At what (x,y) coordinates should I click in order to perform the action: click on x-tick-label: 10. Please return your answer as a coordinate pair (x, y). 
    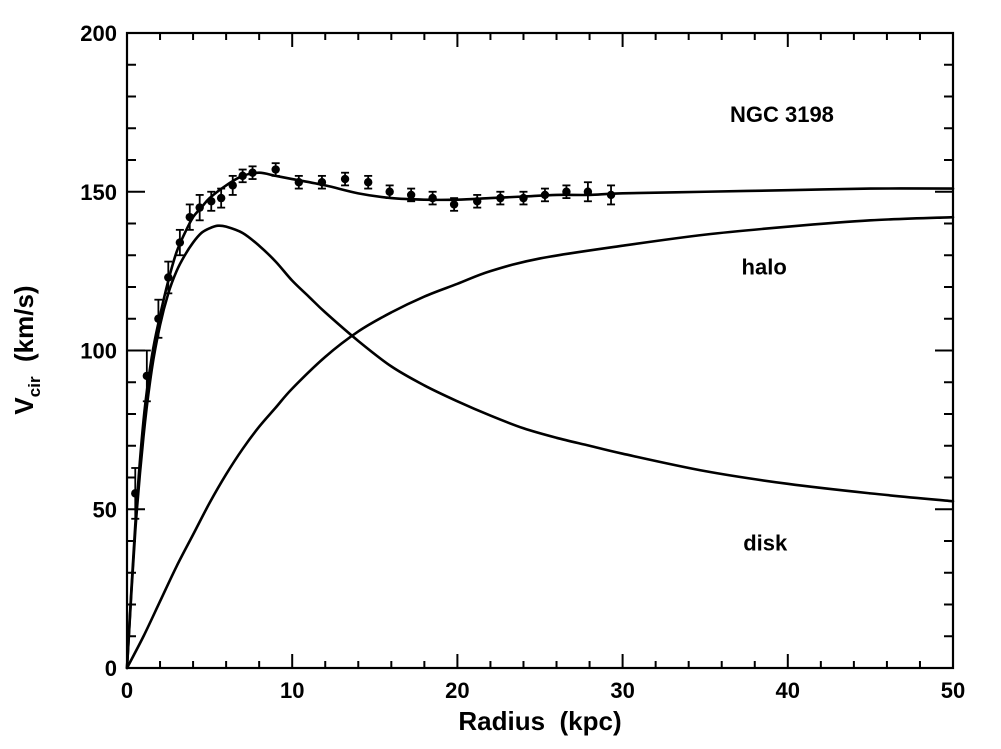
    Looking at the image, I should click on (292, 690).